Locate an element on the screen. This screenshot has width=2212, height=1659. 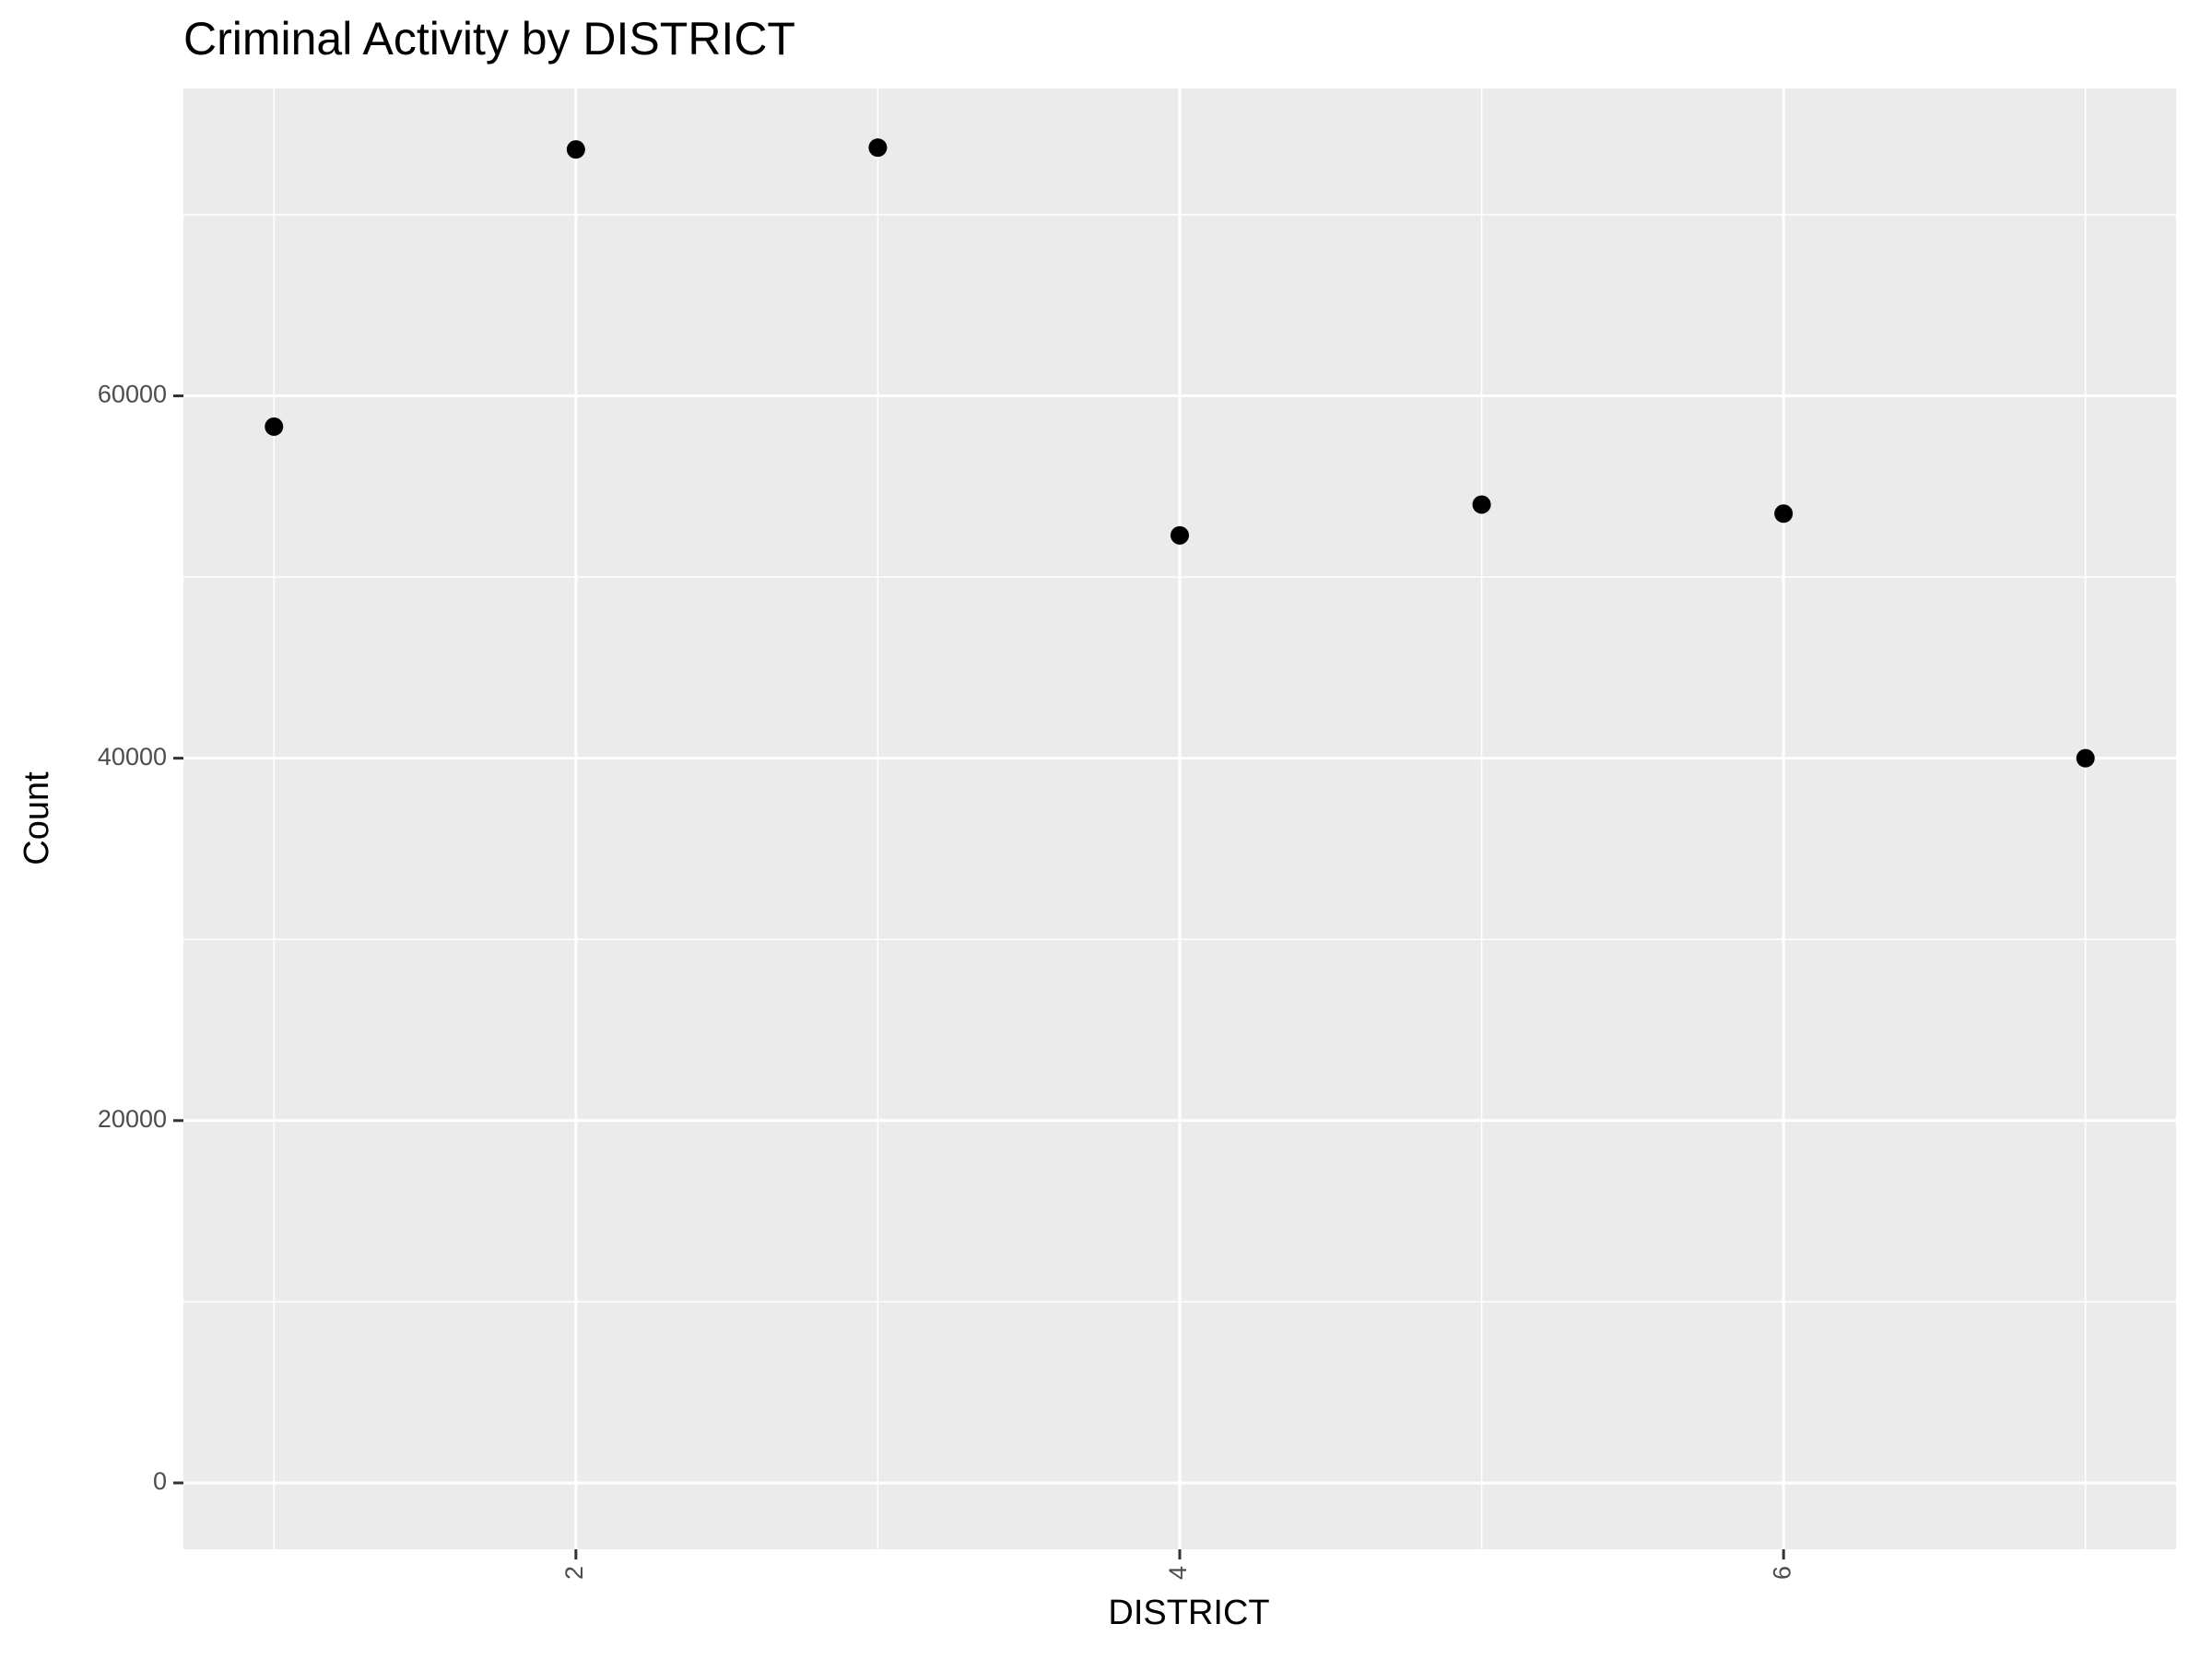
chart-title: Criminal Activity by DISTRICT is located at coordinates (489, 39).